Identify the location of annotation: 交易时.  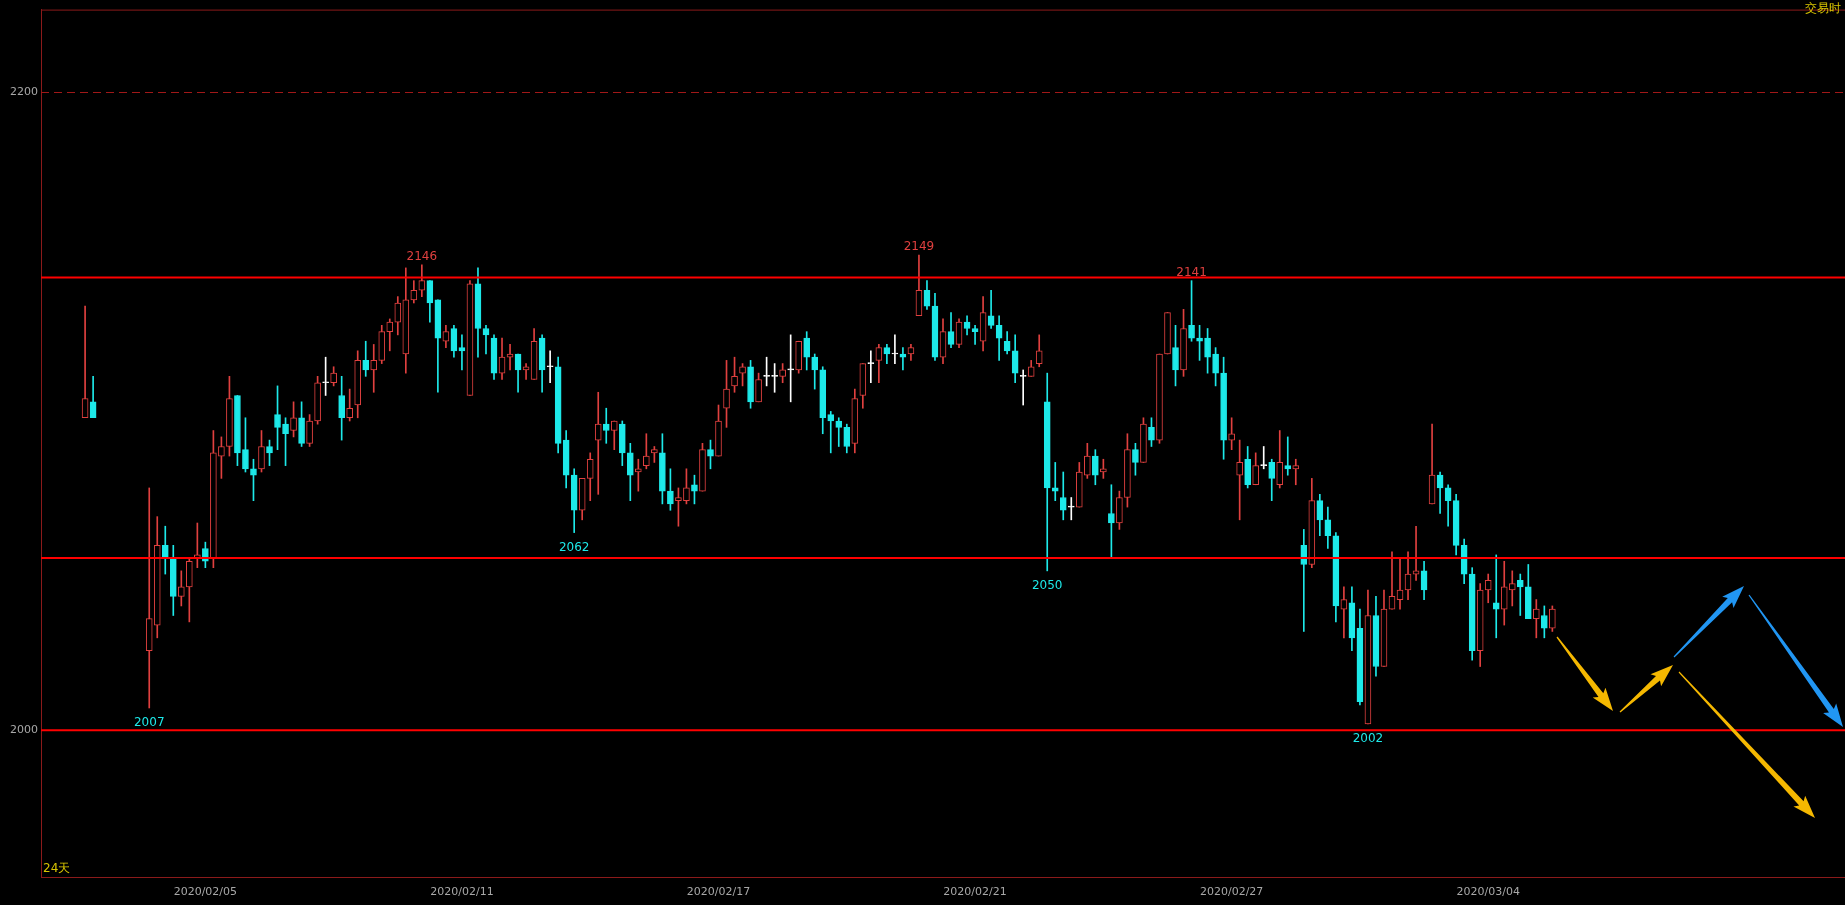
(1823, 8).